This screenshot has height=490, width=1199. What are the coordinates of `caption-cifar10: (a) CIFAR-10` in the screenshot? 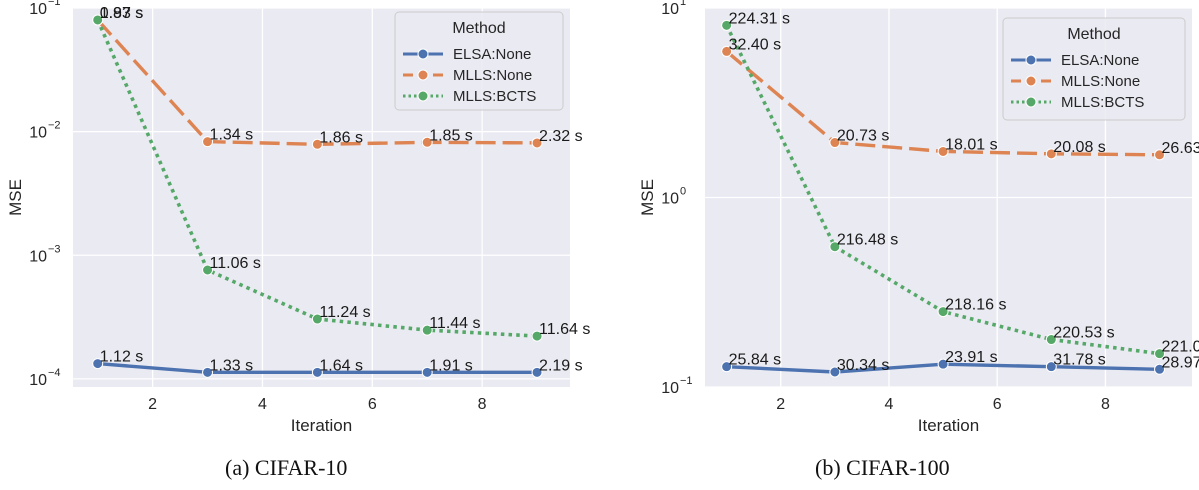 It's located at (286, 467).